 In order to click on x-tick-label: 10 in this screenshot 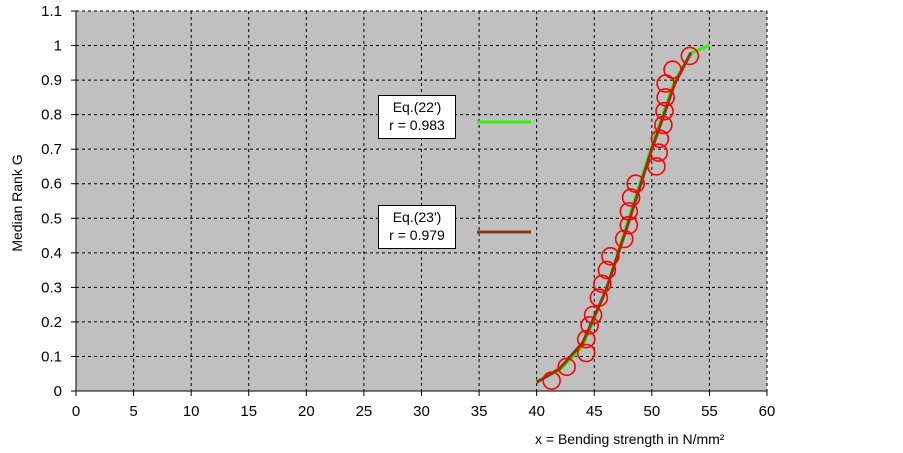, I will do `click(191, 411)`.